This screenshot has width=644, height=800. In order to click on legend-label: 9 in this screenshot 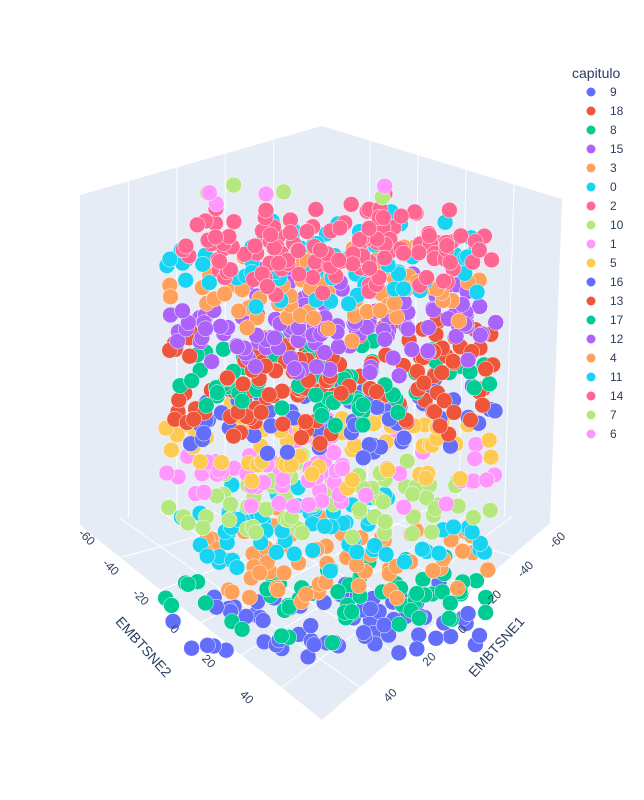, I will do `click(613, 92)`.